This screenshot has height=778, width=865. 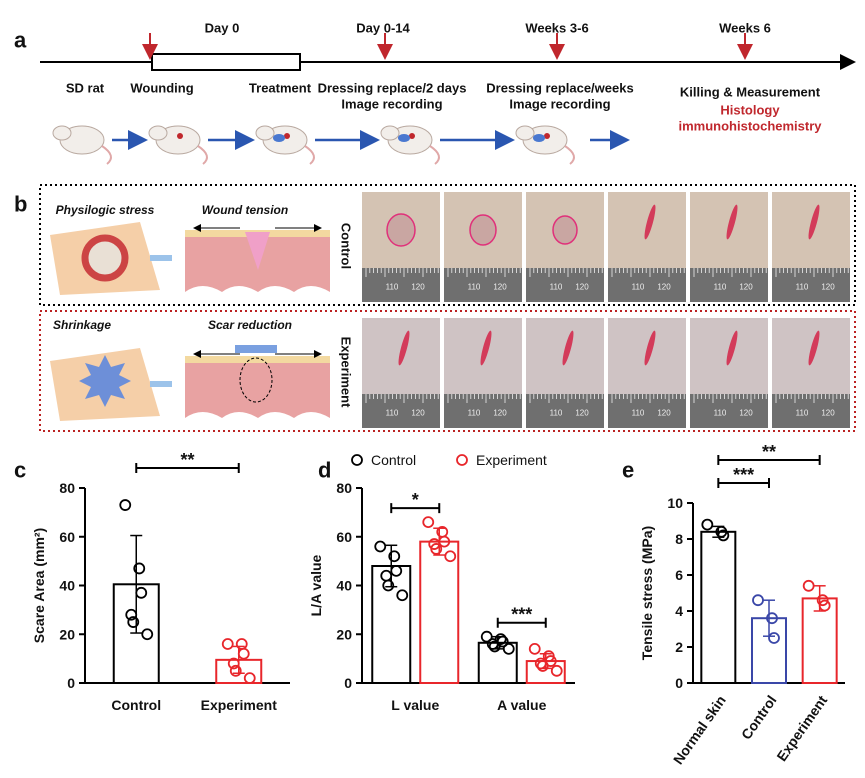 I want to click on timeline-step: Treatment, so click(x=280, y=88).